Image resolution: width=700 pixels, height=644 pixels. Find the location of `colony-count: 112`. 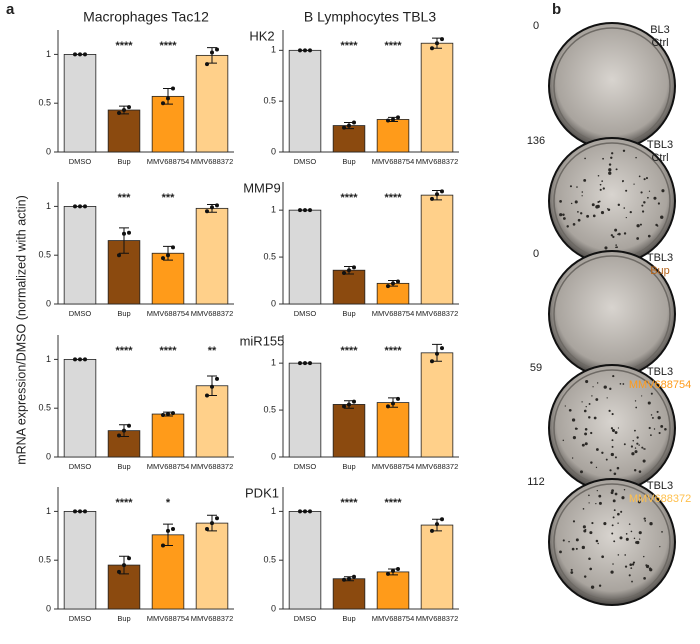

colony-count: 112 is located at coordinates (536, 482).